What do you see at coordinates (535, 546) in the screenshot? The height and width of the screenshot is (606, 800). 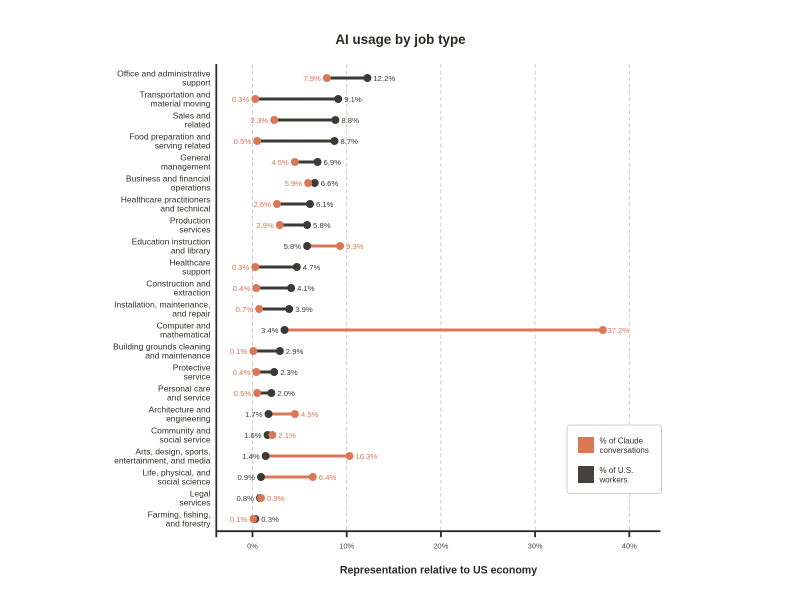 I see `svg-text: 30%` at bounding box center [535, 546].